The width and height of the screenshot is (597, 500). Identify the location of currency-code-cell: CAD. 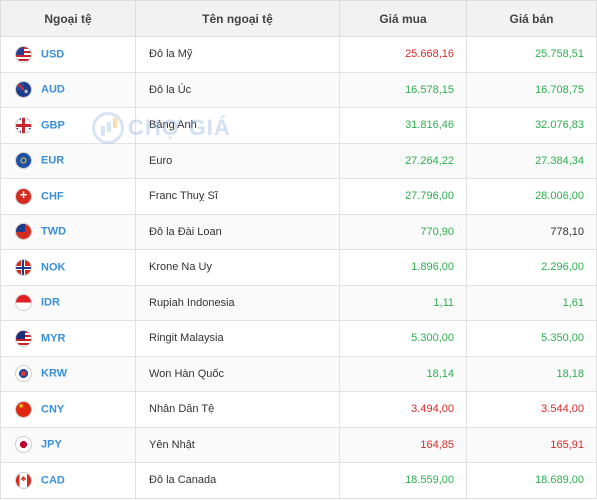
(68, 480).